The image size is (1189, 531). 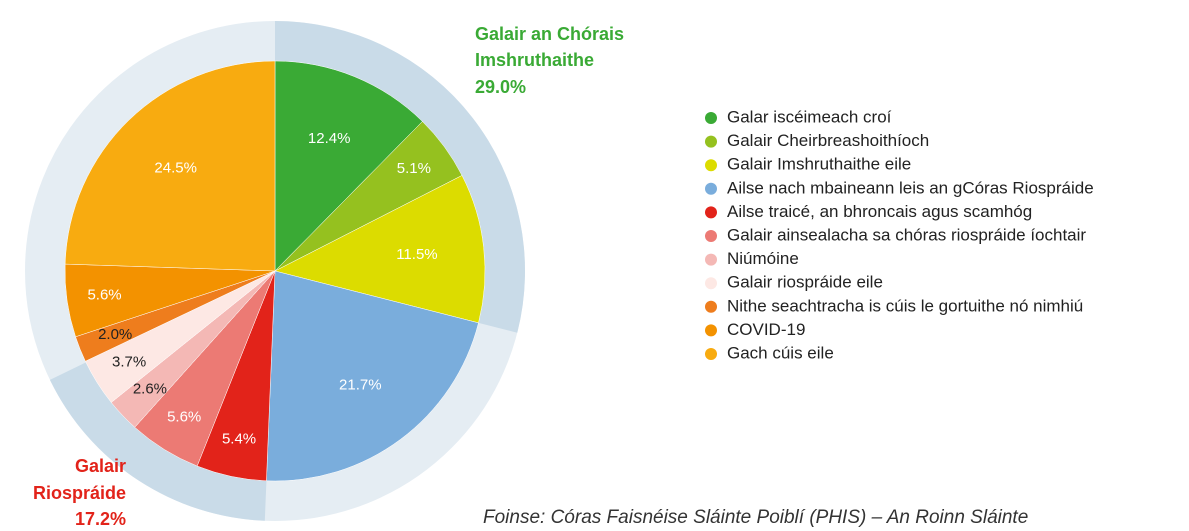 What do you see at coordinates (879, 211) in the screenshot?
I see `legend-label: Ailse traicé, an bhroncais agus scamhóg` at bounding box center [879, 211].